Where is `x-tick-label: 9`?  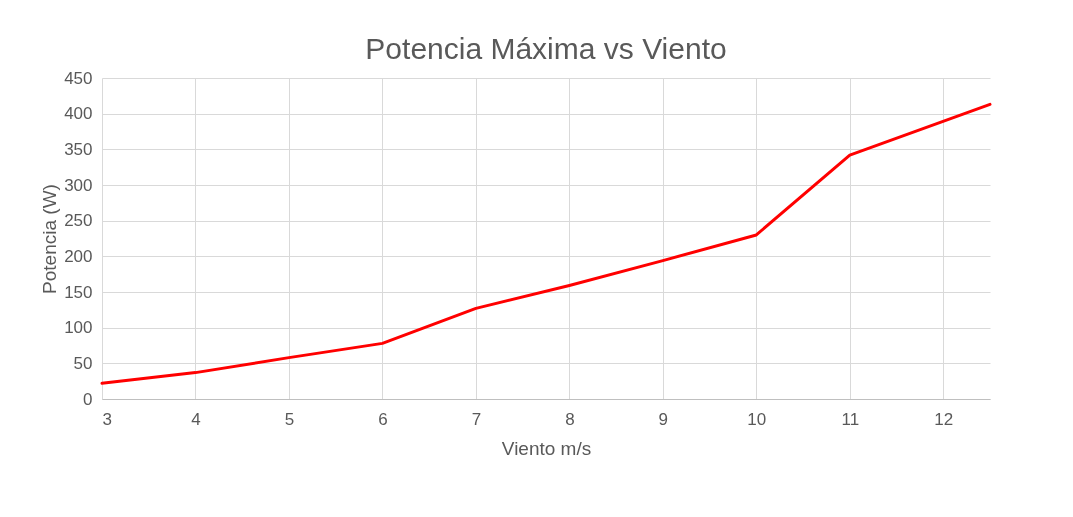 x-tick-label: 9 is located at coordinates (663, 419).